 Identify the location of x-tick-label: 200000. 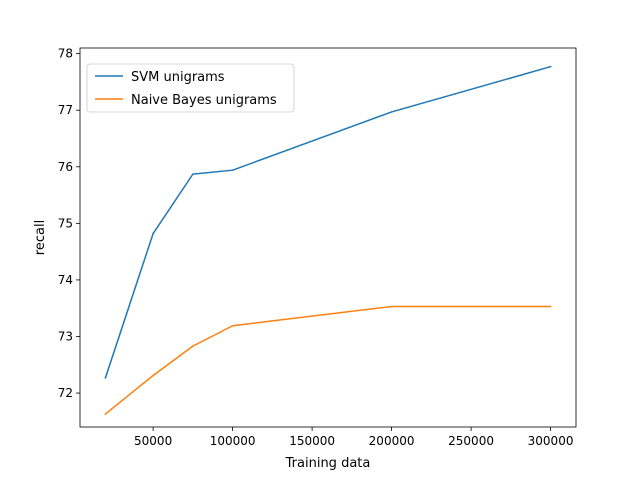
(392, 441).